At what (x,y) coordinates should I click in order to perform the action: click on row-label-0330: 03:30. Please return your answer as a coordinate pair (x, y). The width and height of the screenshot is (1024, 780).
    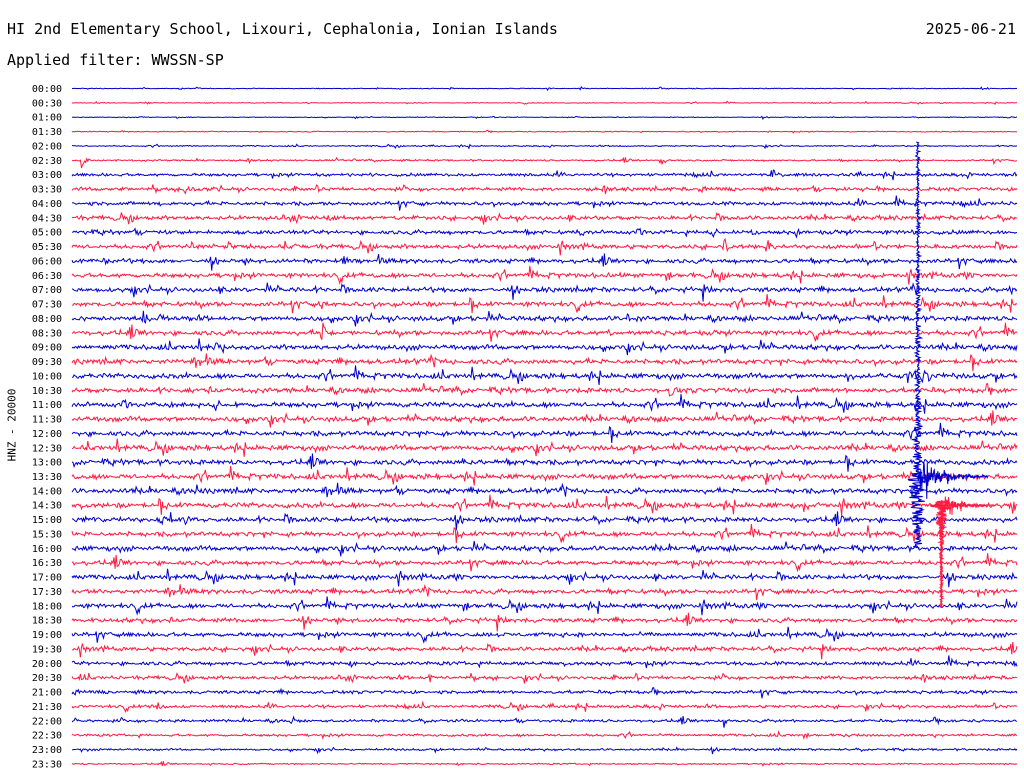
    Looking at the image, I should click on (47, 190).